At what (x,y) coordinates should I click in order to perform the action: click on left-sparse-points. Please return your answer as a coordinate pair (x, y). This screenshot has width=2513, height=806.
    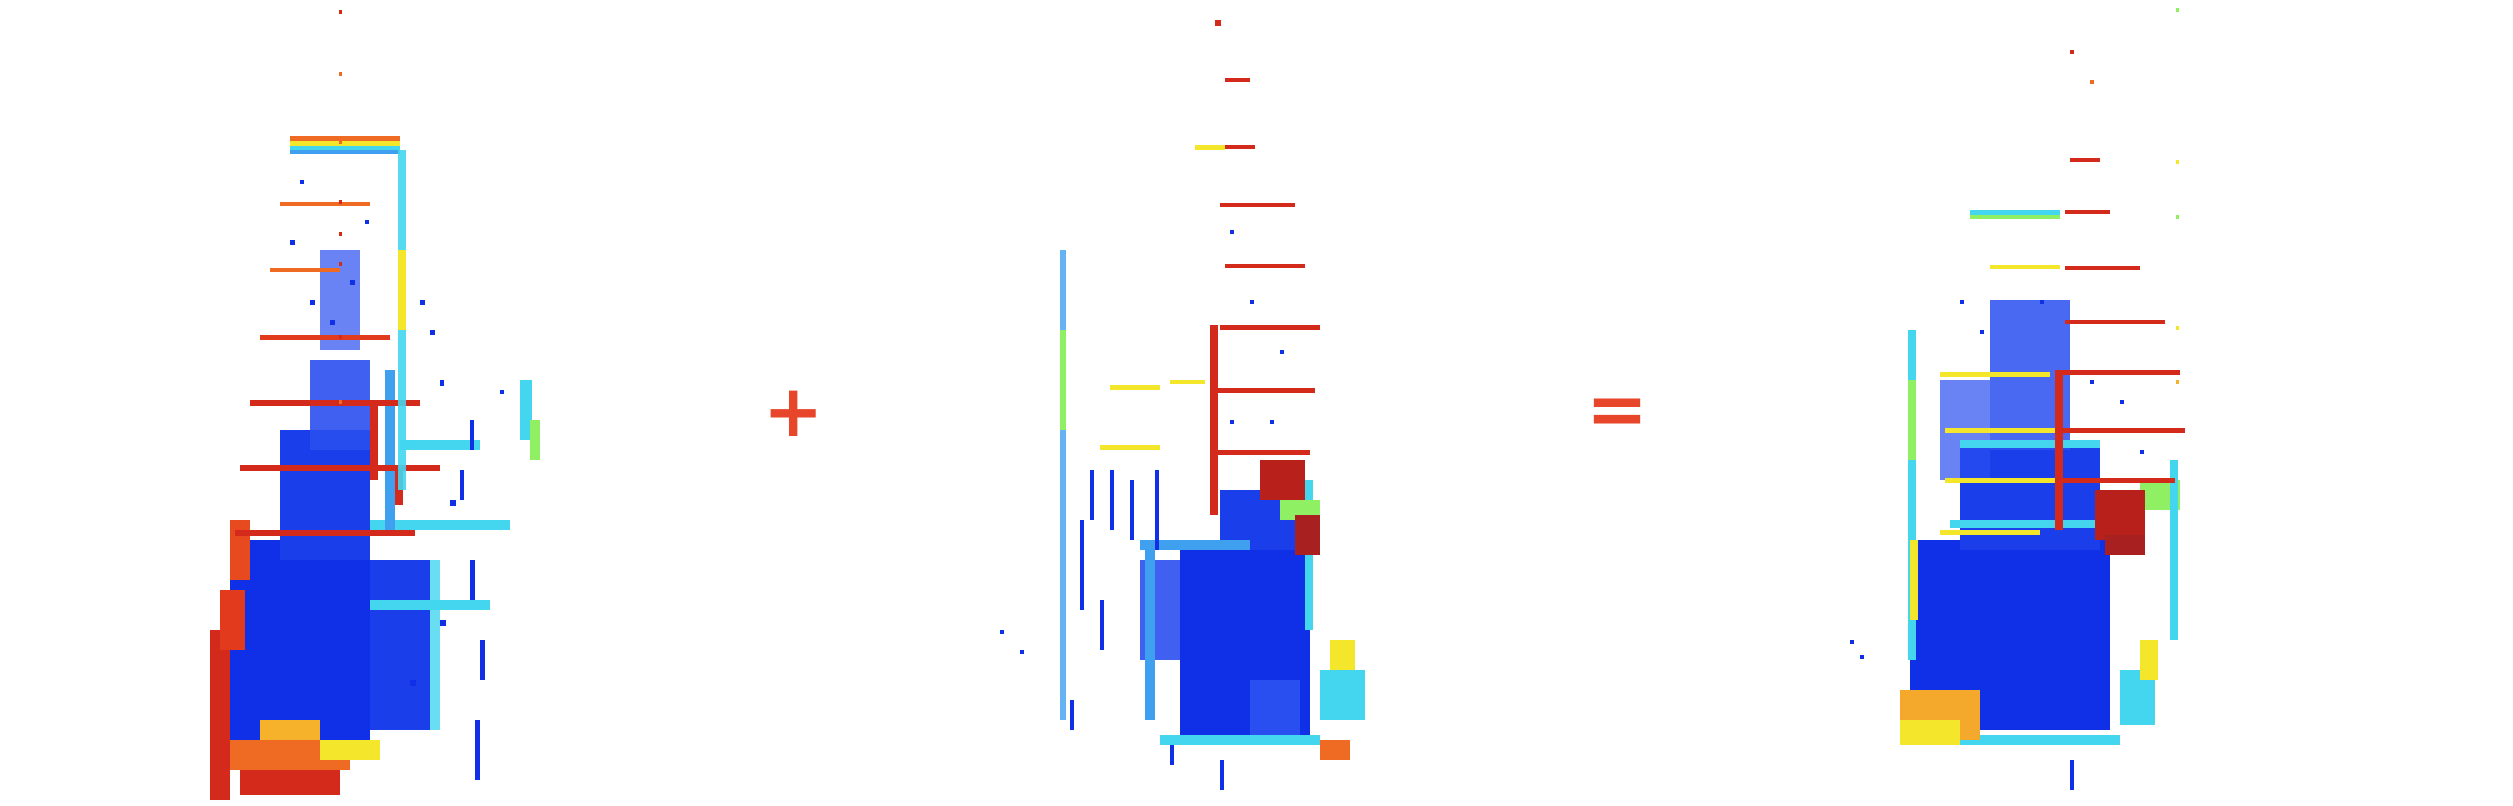
    Looking at the image, I should click on (397, 480).